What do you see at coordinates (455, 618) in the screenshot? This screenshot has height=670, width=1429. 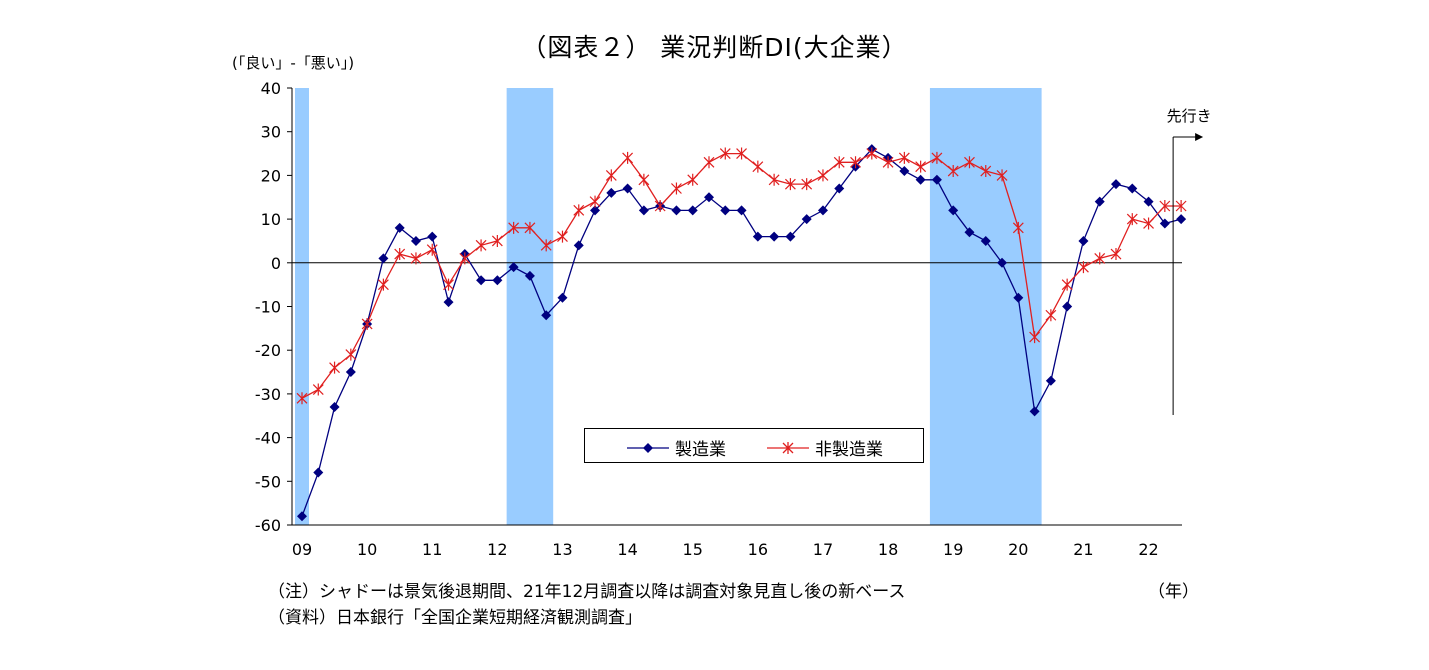 I see `note-source: （資料）日本銀行「全国企業短期経済観測調査」` at bounding box center [455, 618].